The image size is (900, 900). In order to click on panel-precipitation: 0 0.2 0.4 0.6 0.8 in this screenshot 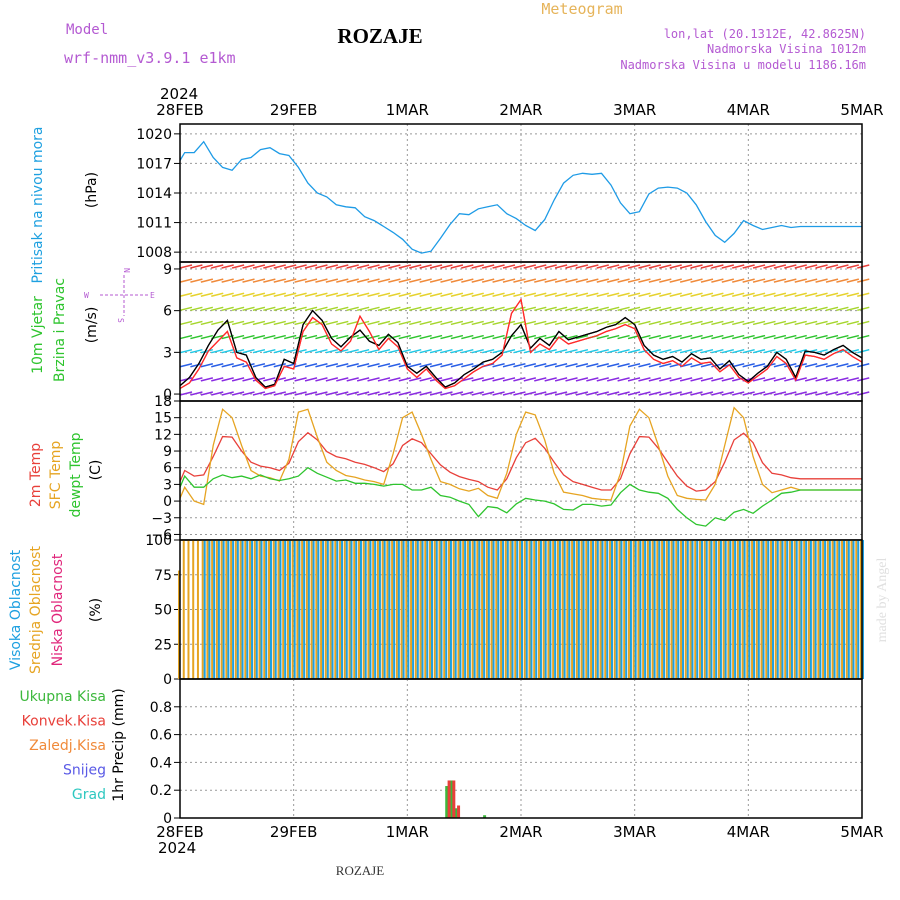, I will do `click(506, 752)`.